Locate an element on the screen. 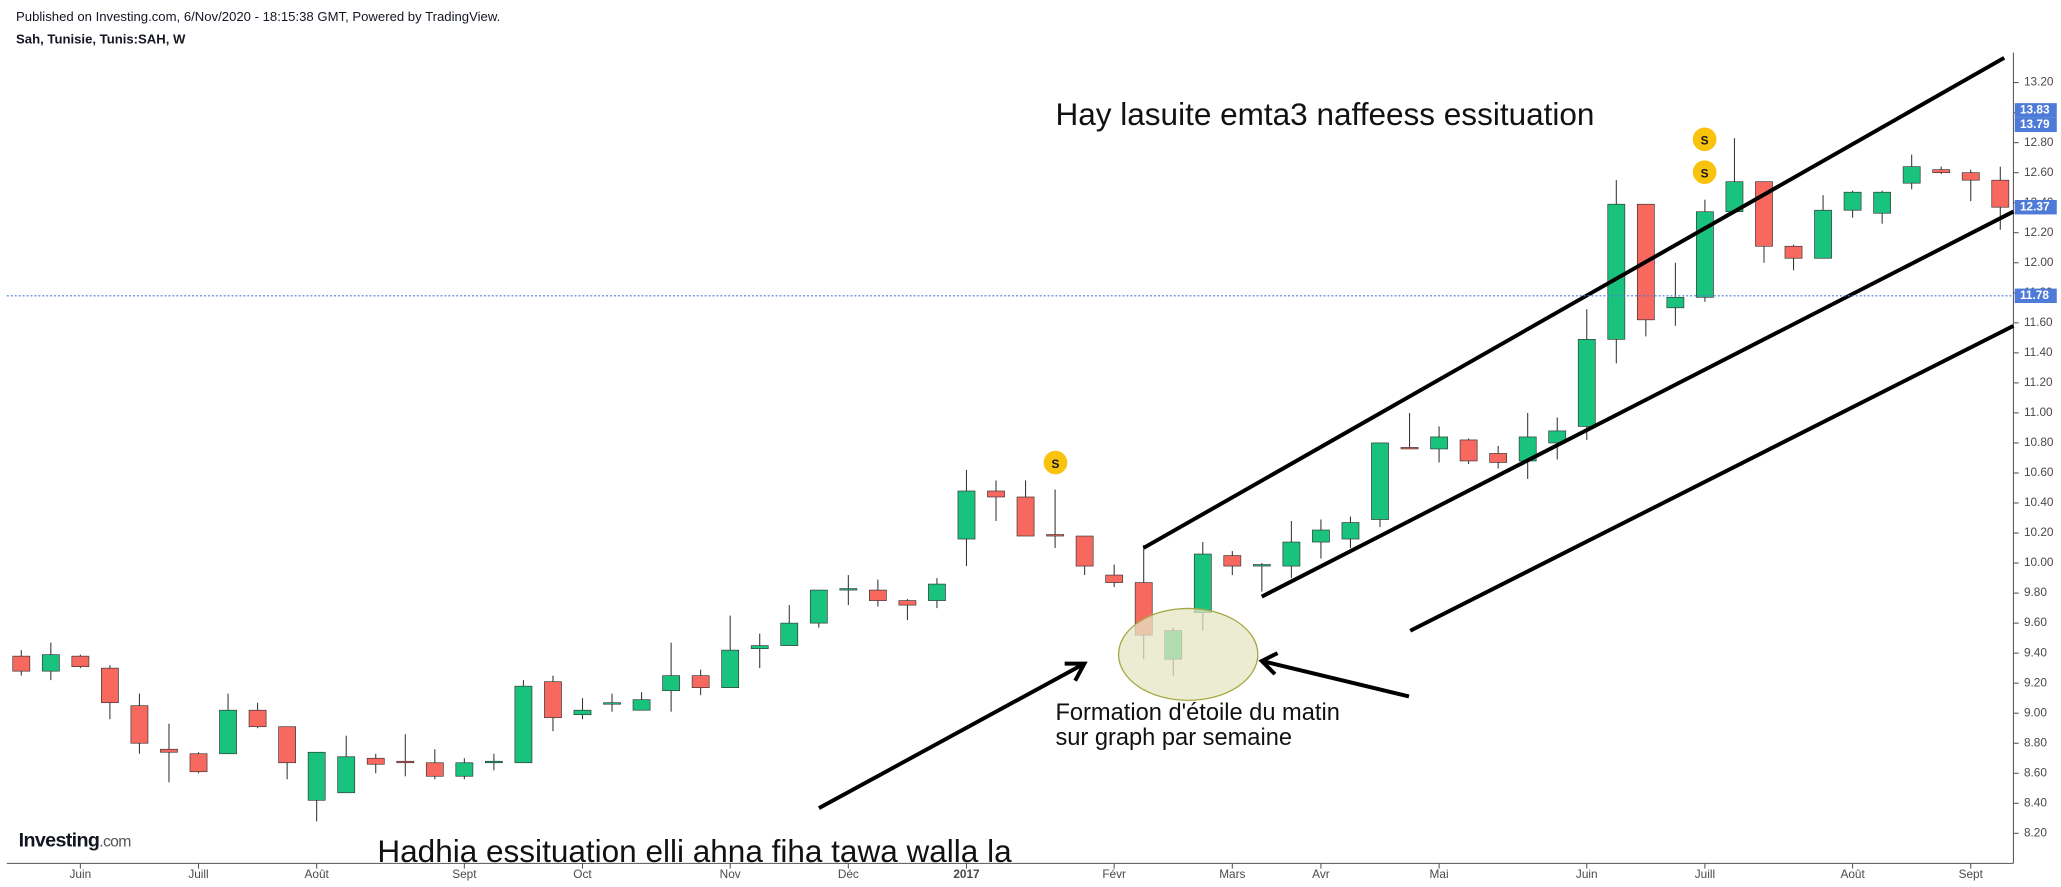 This screenshot has height=887, width=2061. x-tick-label: Nov is located at coordinates (730, 874).